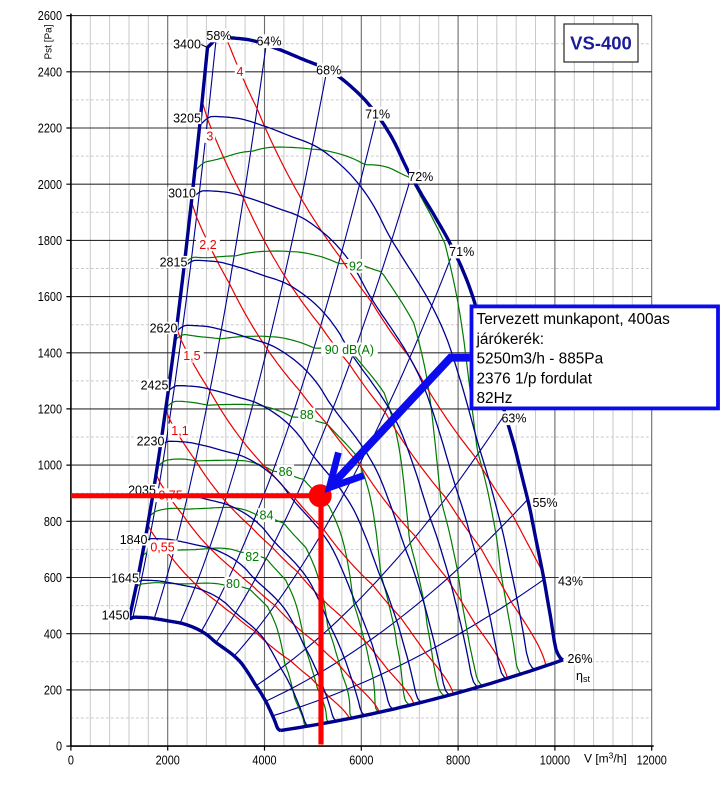  What do you see at coordinates (50, 15) in the screenshot?
I see `svg-text: 2600` at bounding box center [50, 15].